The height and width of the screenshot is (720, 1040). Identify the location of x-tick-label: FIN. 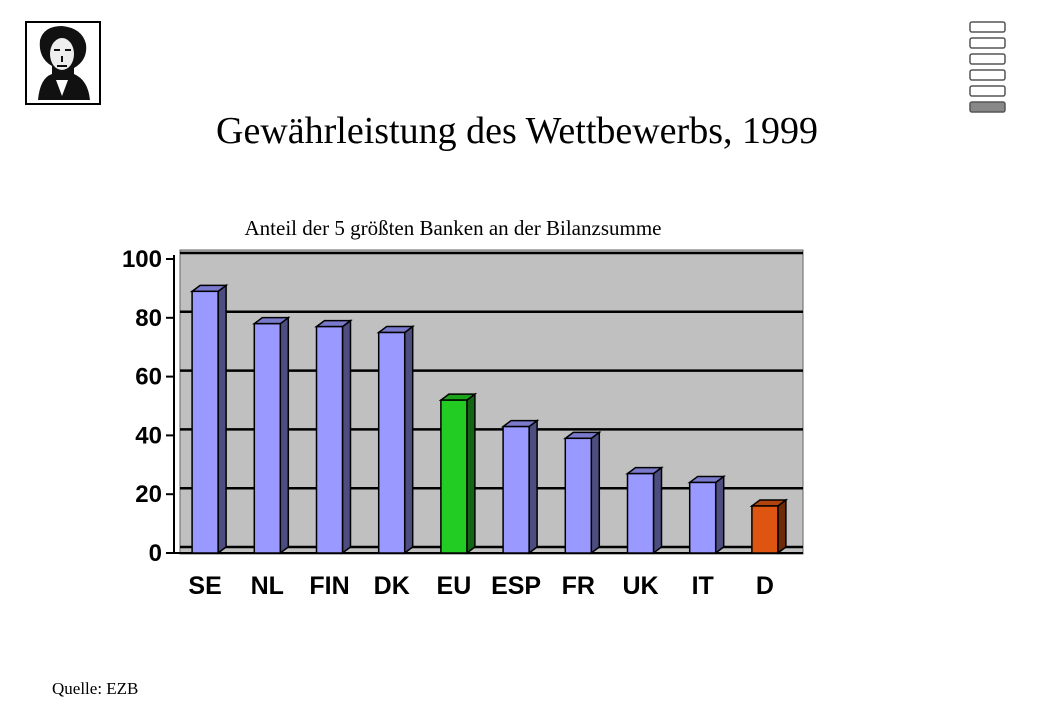
(329, 586).